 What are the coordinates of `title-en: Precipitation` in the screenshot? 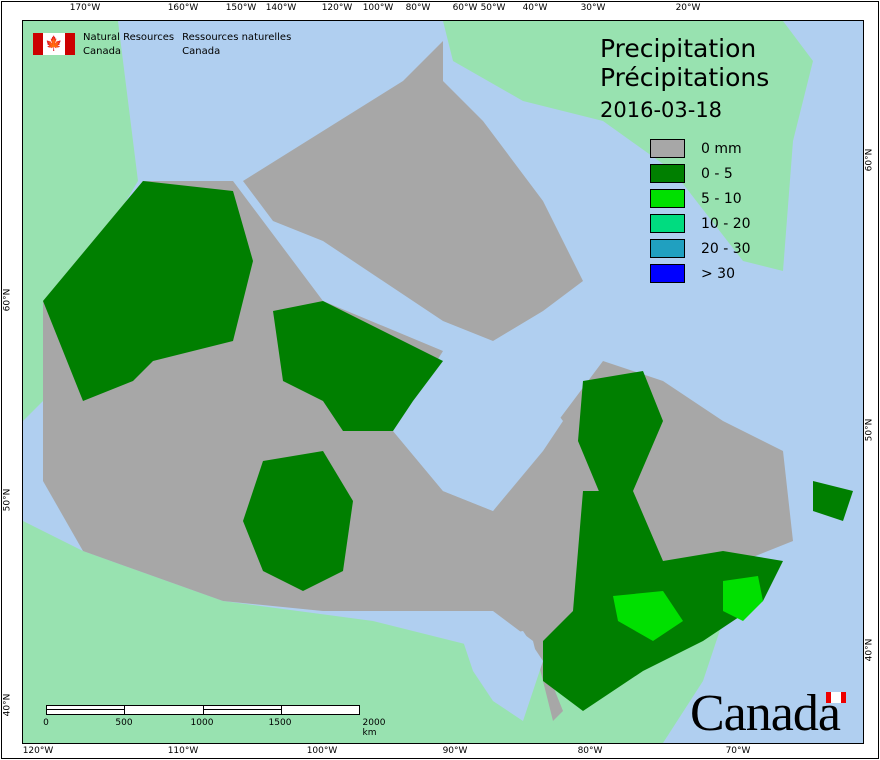 It's located at (678, 48).